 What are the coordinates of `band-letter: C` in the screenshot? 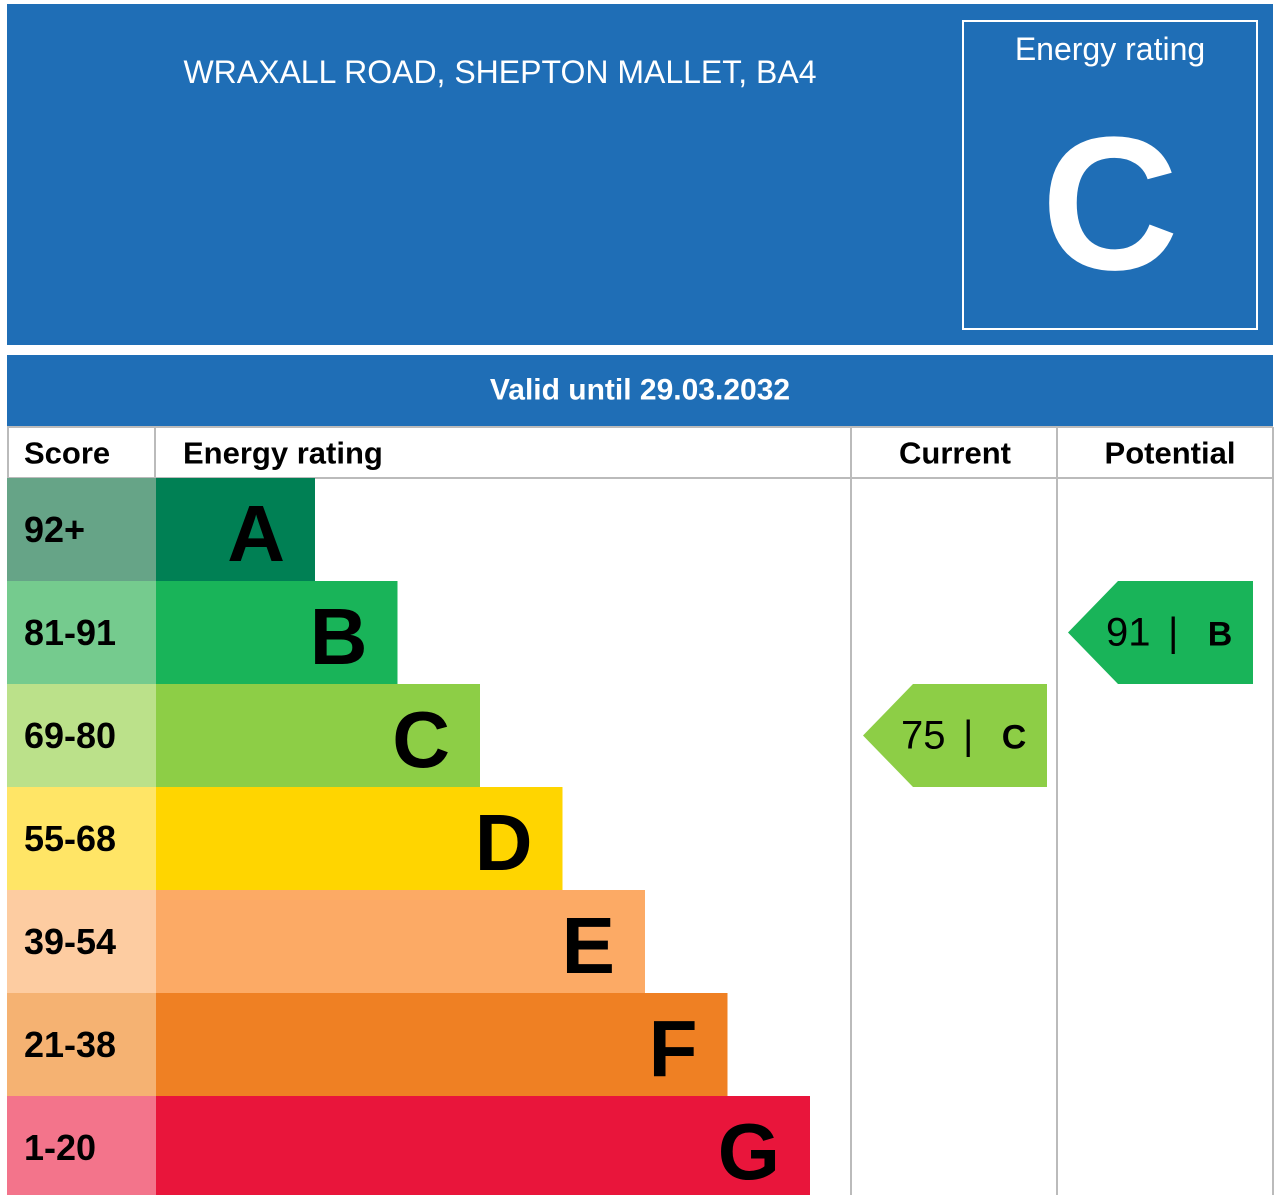 It's located at (421, 739).